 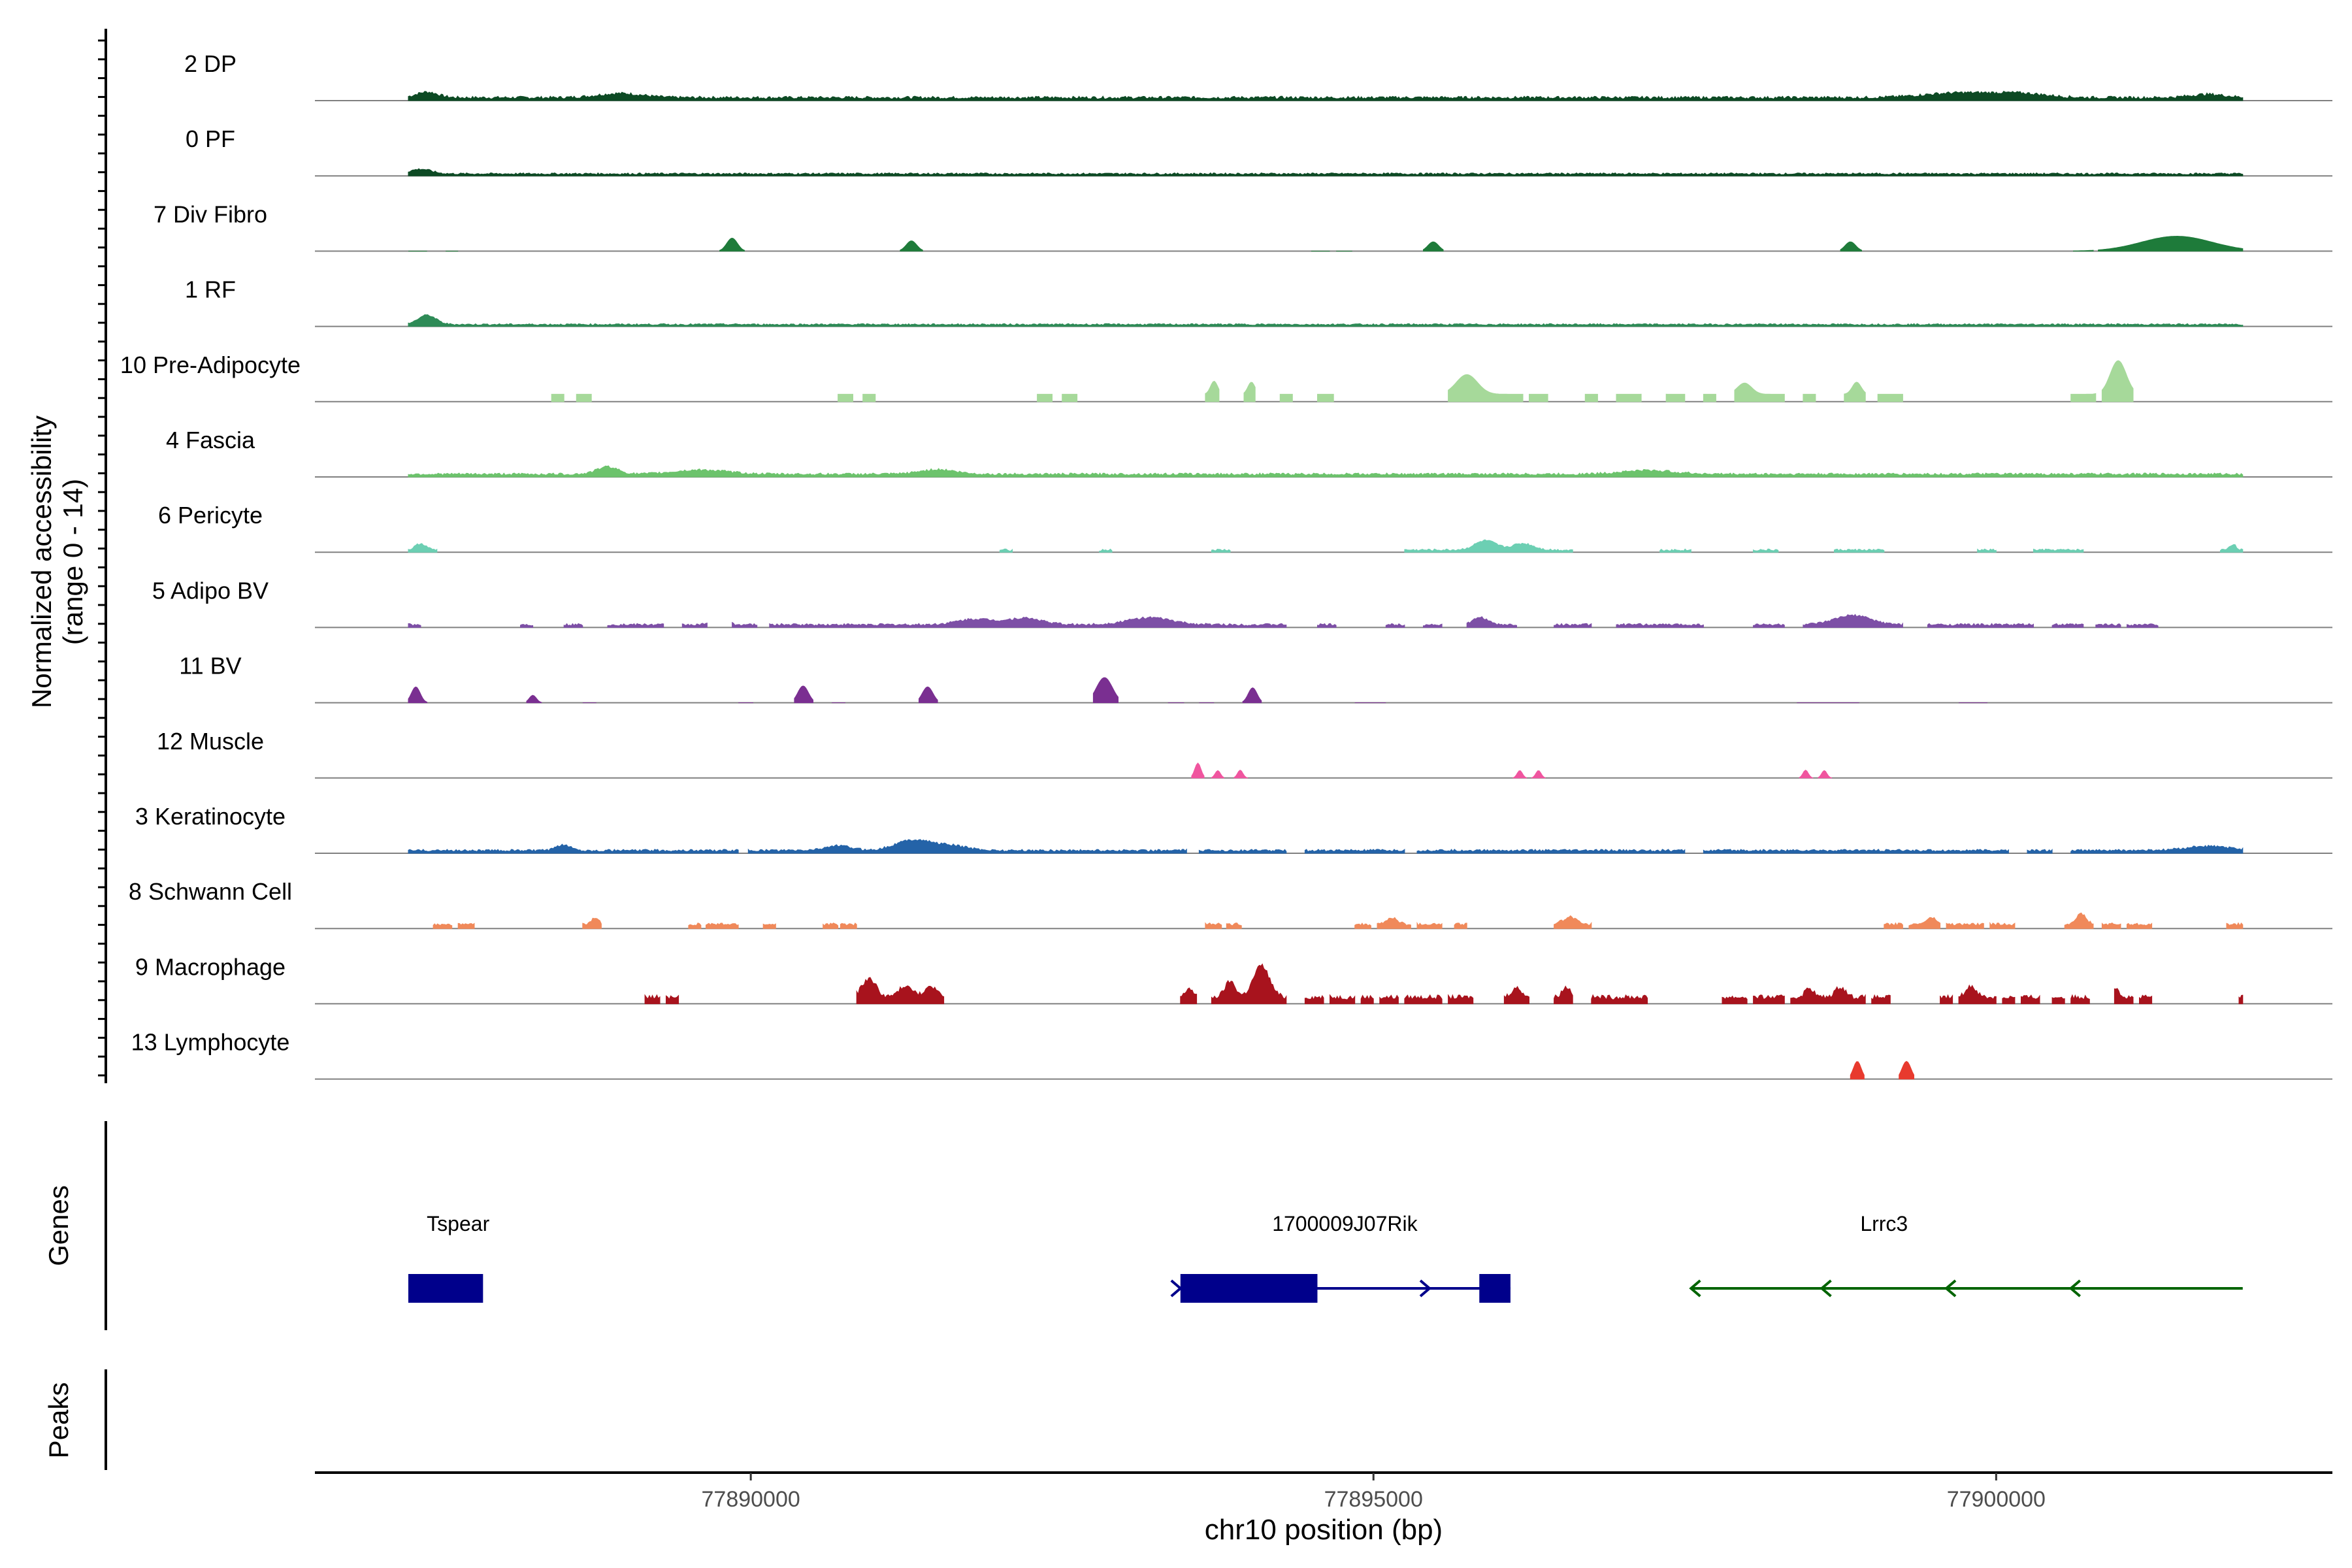 I want to click on track-label: 3 Keratinocyte, so click(x=210, y=816).